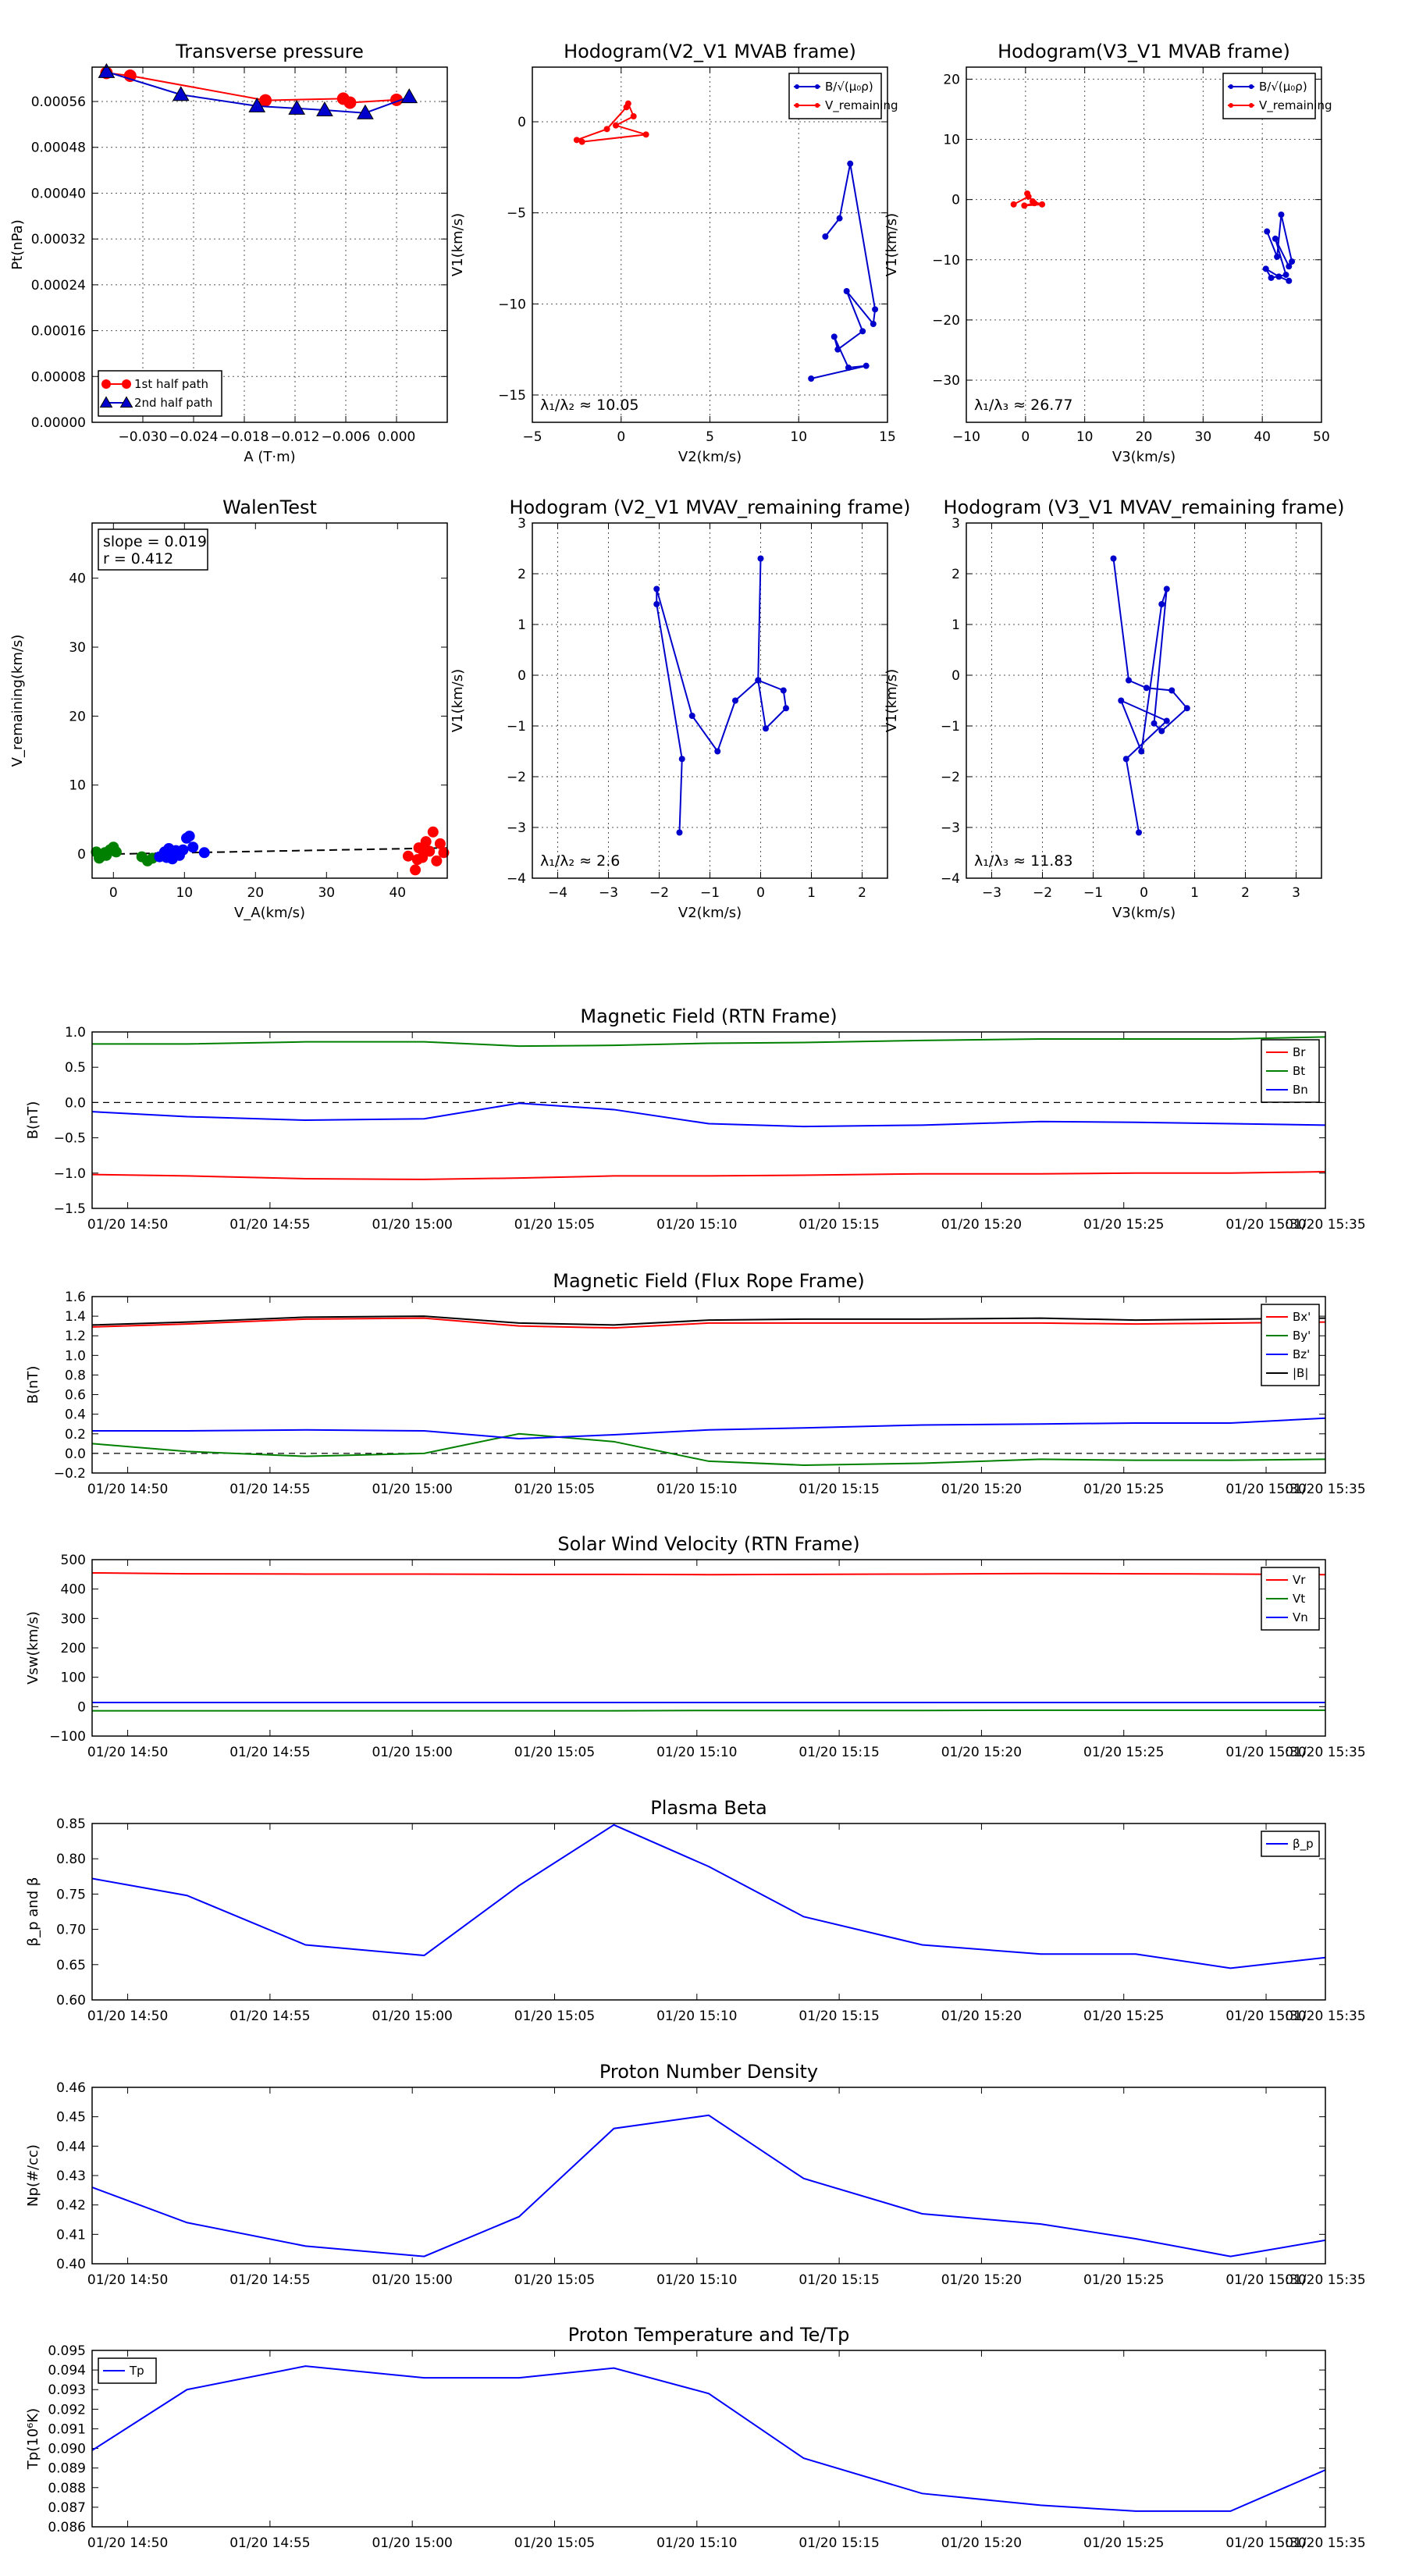 Image resolution: width=1405 pixels, height=2576 pixels. I want to click on legend-label: Bn, so click(1300, 1090).